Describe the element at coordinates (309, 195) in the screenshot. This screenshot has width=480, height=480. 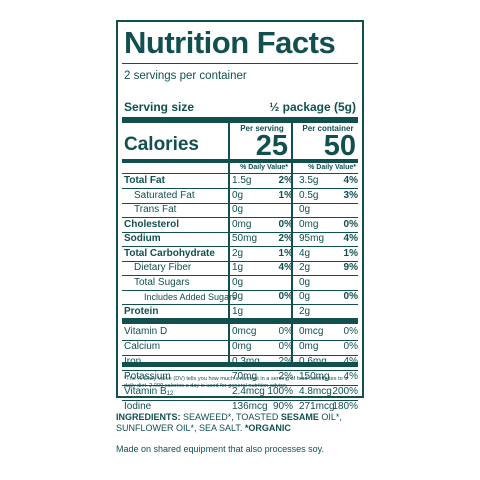
I see `amount-per-container: 0.5g` at that location.